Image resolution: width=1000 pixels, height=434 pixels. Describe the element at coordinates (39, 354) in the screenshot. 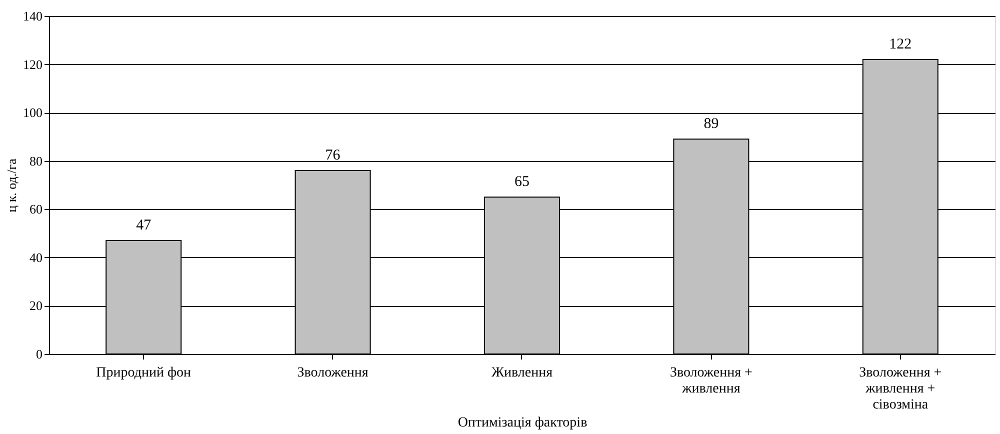

I see `y-tick-label: 0` at that location.